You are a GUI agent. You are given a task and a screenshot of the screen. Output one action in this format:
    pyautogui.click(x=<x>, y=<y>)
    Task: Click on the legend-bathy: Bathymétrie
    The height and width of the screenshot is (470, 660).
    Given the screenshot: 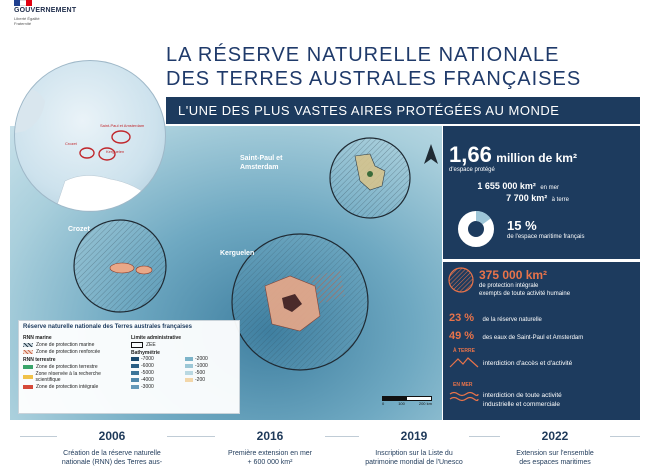 What is the action you would take?
    pyautogui.click(x=145, y=353)
    